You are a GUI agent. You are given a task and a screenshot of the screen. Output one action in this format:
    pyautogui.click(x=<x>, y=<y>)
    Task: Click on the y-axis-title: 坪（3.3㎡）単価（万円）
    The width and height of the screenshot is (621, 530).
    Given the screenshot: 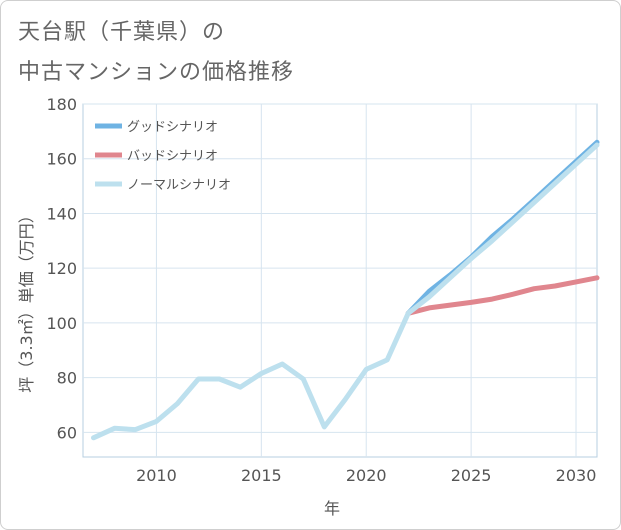 What is the action you would take?
    pyautogui.click(x=26, y=299)
    